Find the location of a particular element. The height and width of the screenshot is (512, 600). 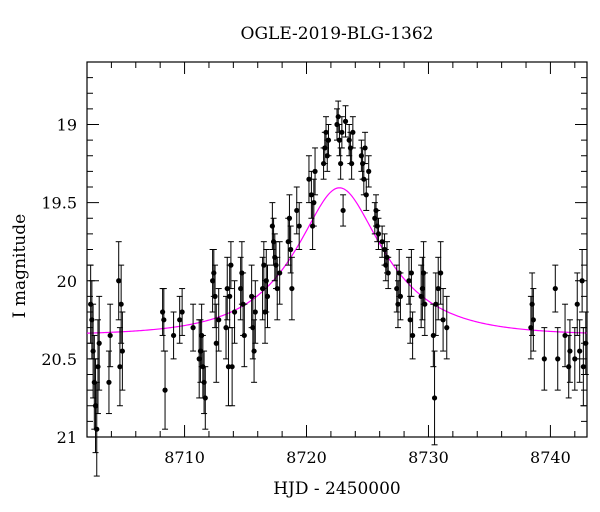

y-tick-label: 19.5 is located at coordinates (59, 203).